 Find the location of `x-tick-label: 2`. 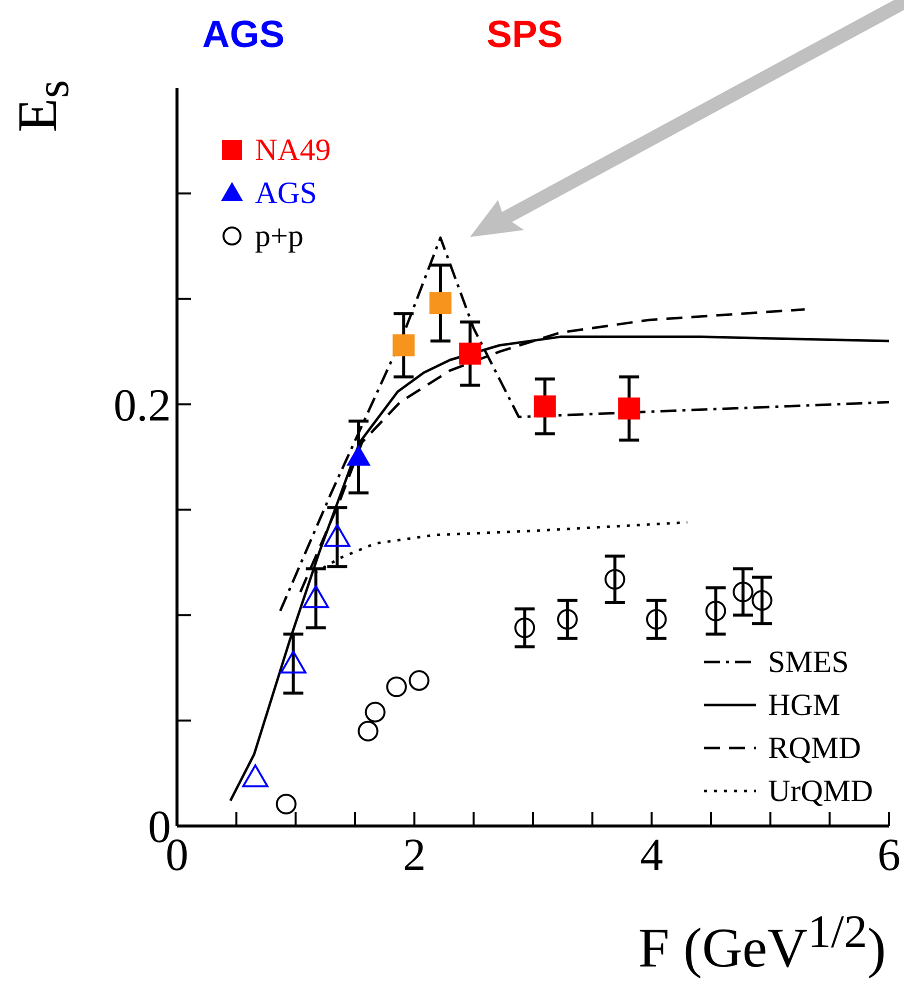

x-tick-label: 2 is located at coordinates (414, 854).